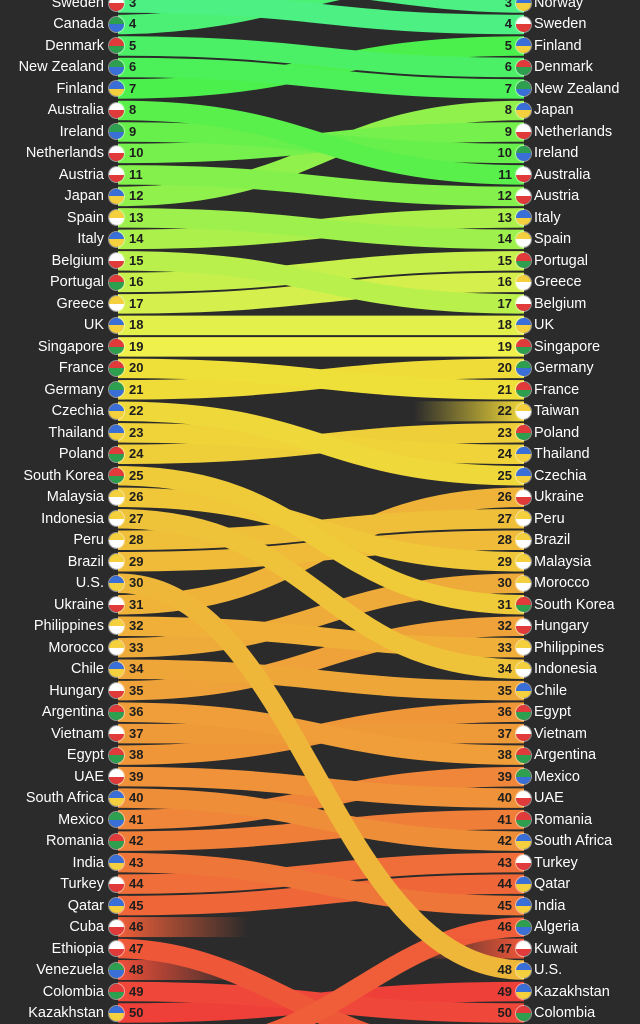 The image size is (640, 1024). What do you see at coordinates (523, 454) in the screenshot?
I see `flag-icon-right-thailand` at bounding box center [523, 454].